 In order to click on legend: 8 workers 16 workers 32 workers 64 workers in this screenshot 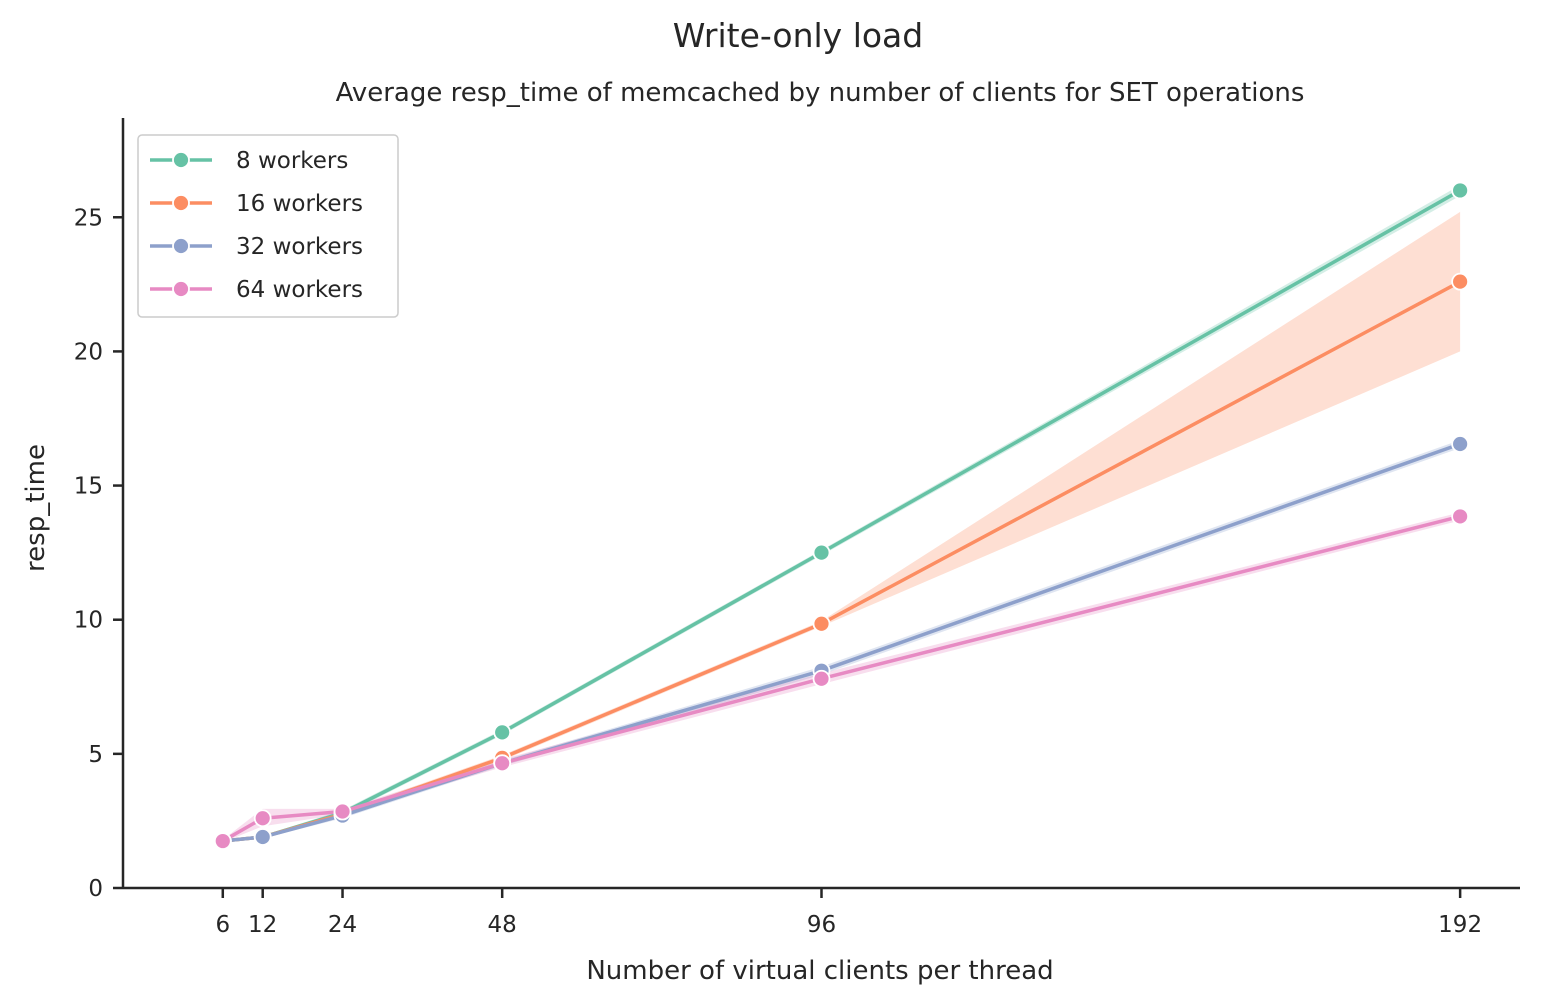, I will do `click(268, 226)`.